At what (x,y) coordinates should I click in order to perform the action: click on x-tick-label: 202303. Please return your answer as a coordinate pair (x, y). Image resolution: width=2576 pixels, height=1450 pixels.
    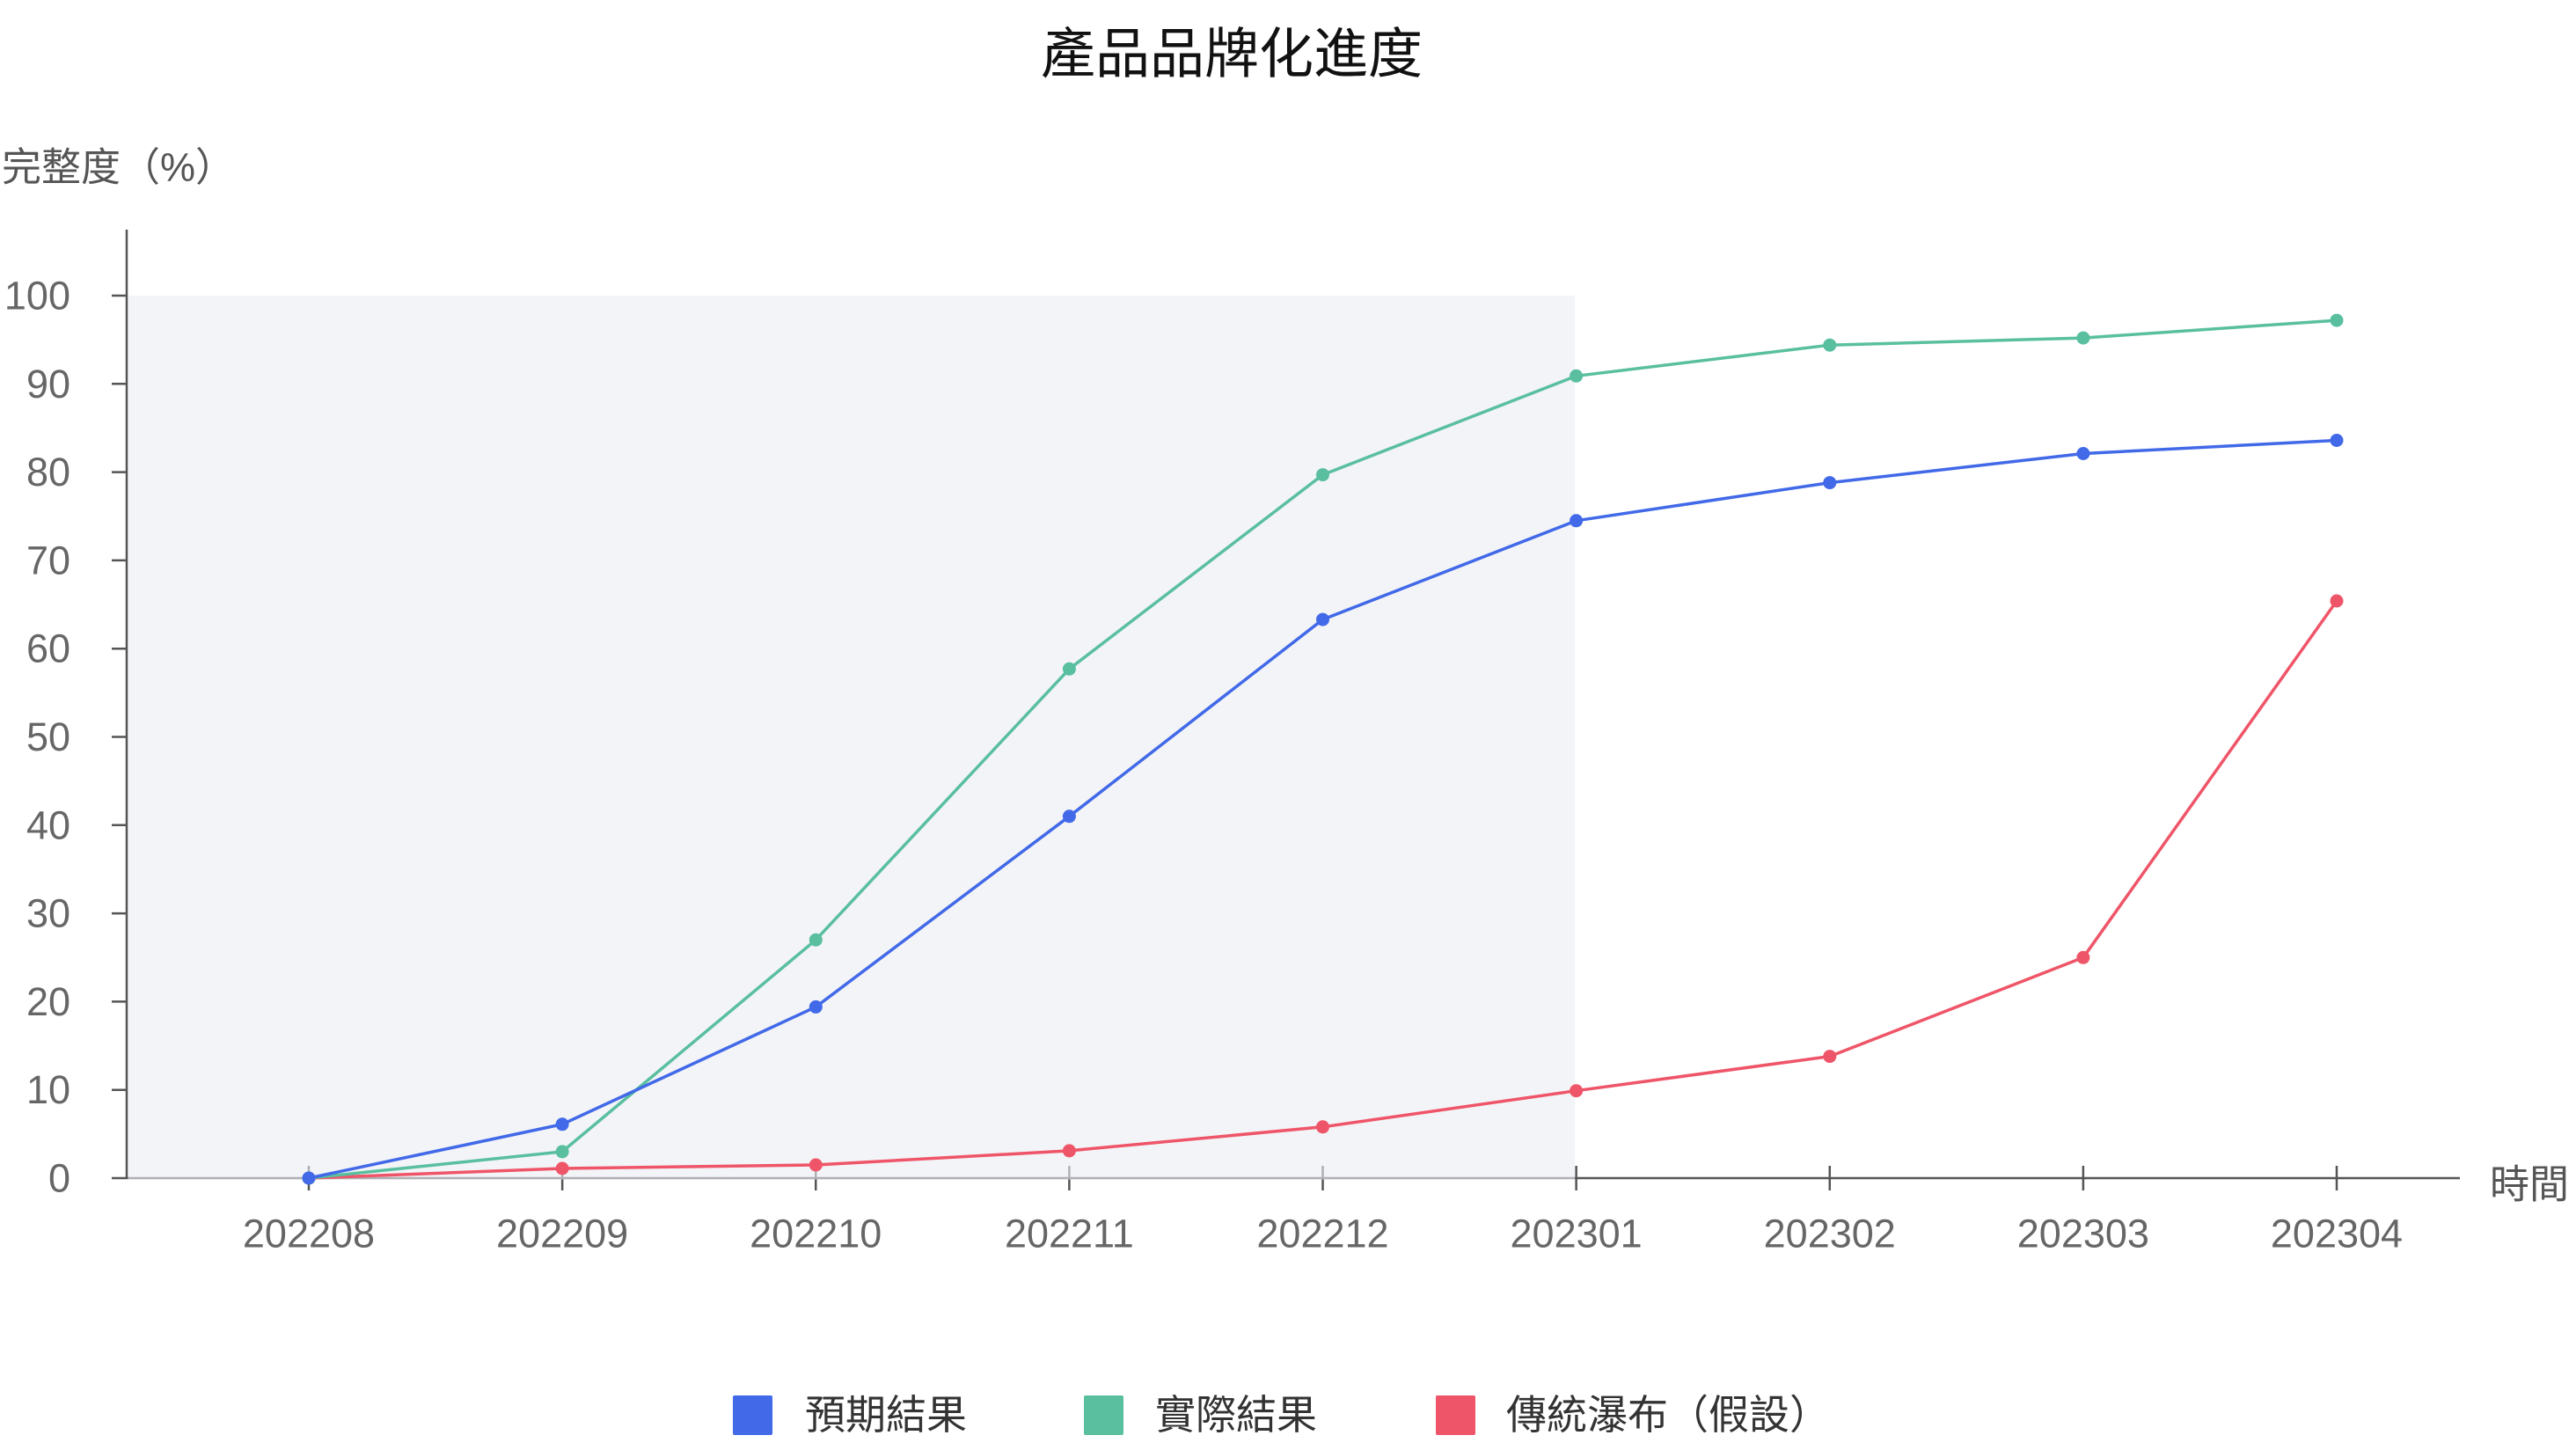
    Looking at the image, I should click on (2083, 1234).